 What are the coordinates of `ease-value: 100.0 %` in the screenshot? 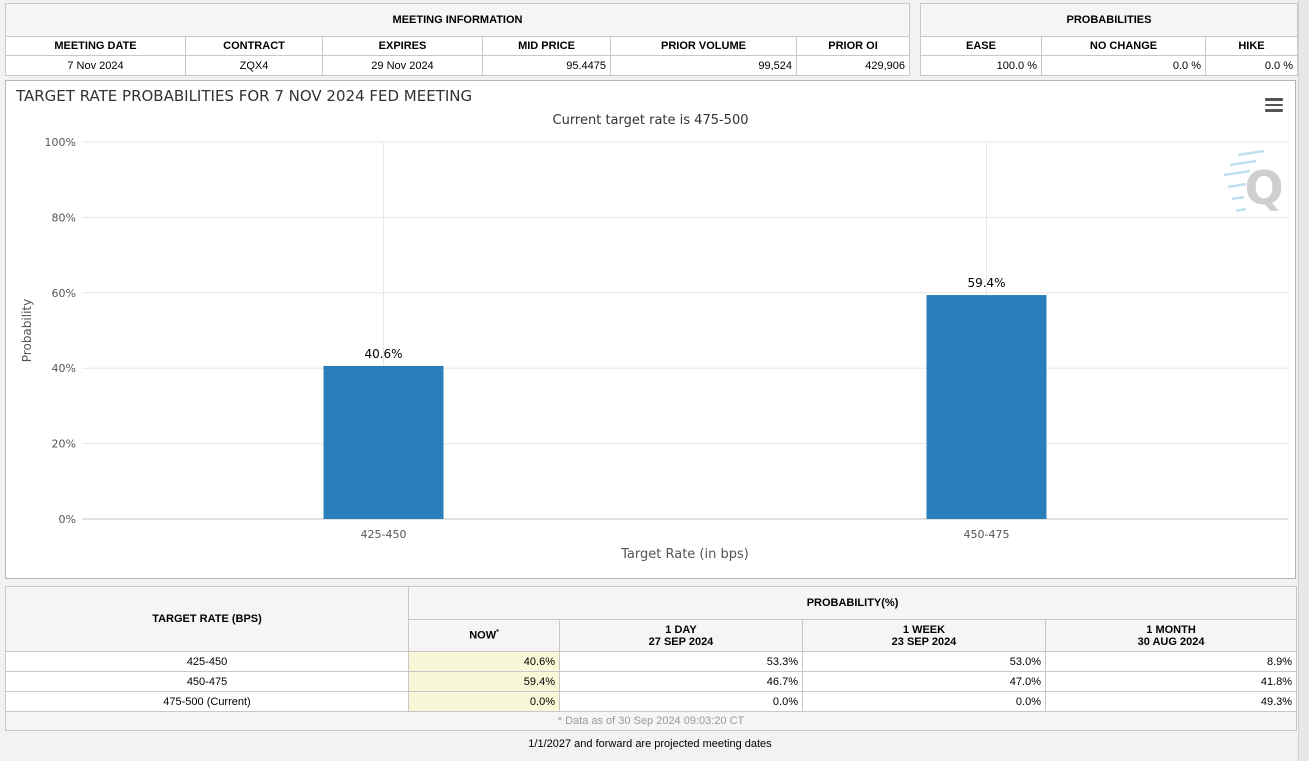 It's located at (981, 65).